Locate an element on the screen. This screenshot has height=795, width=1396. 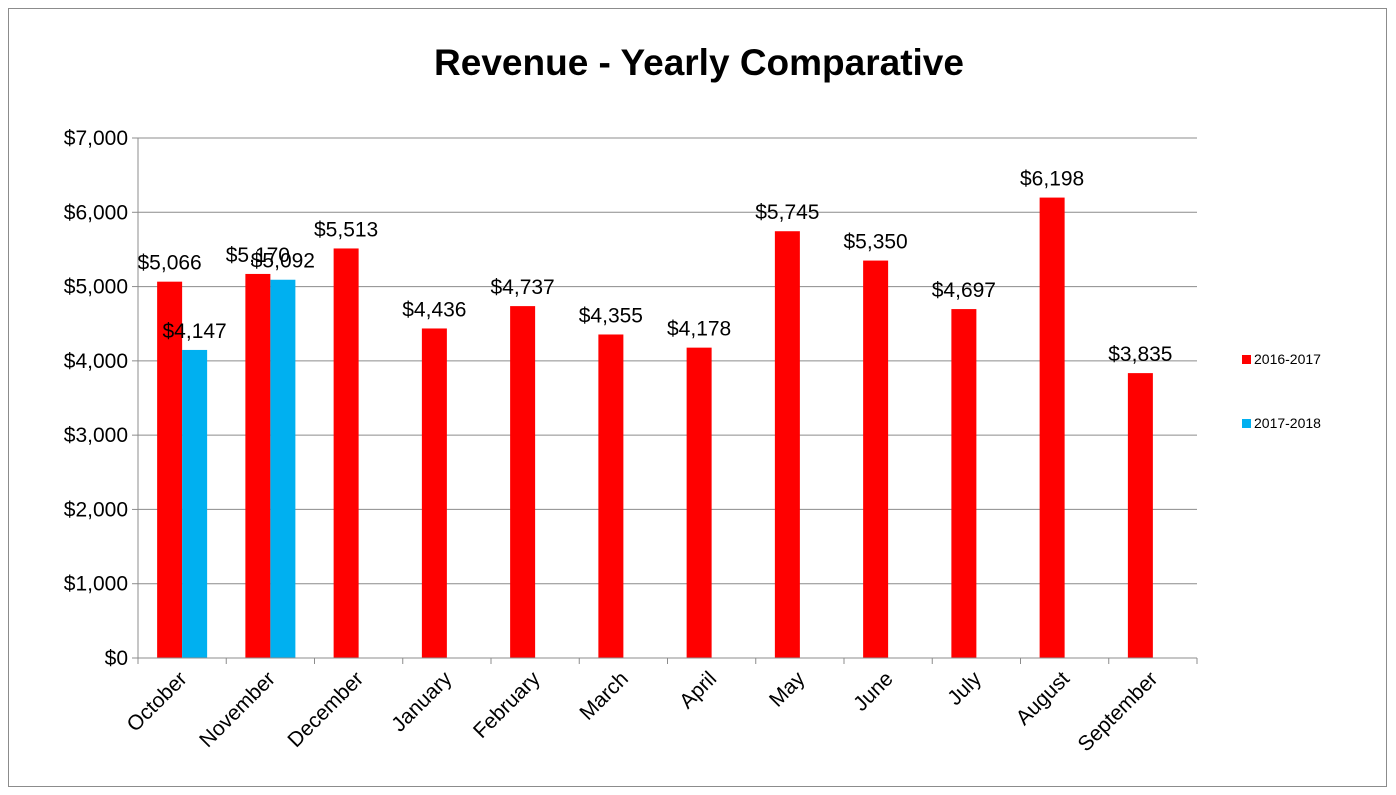
data-label: $6,198 is located at coordinates (1052, 179).